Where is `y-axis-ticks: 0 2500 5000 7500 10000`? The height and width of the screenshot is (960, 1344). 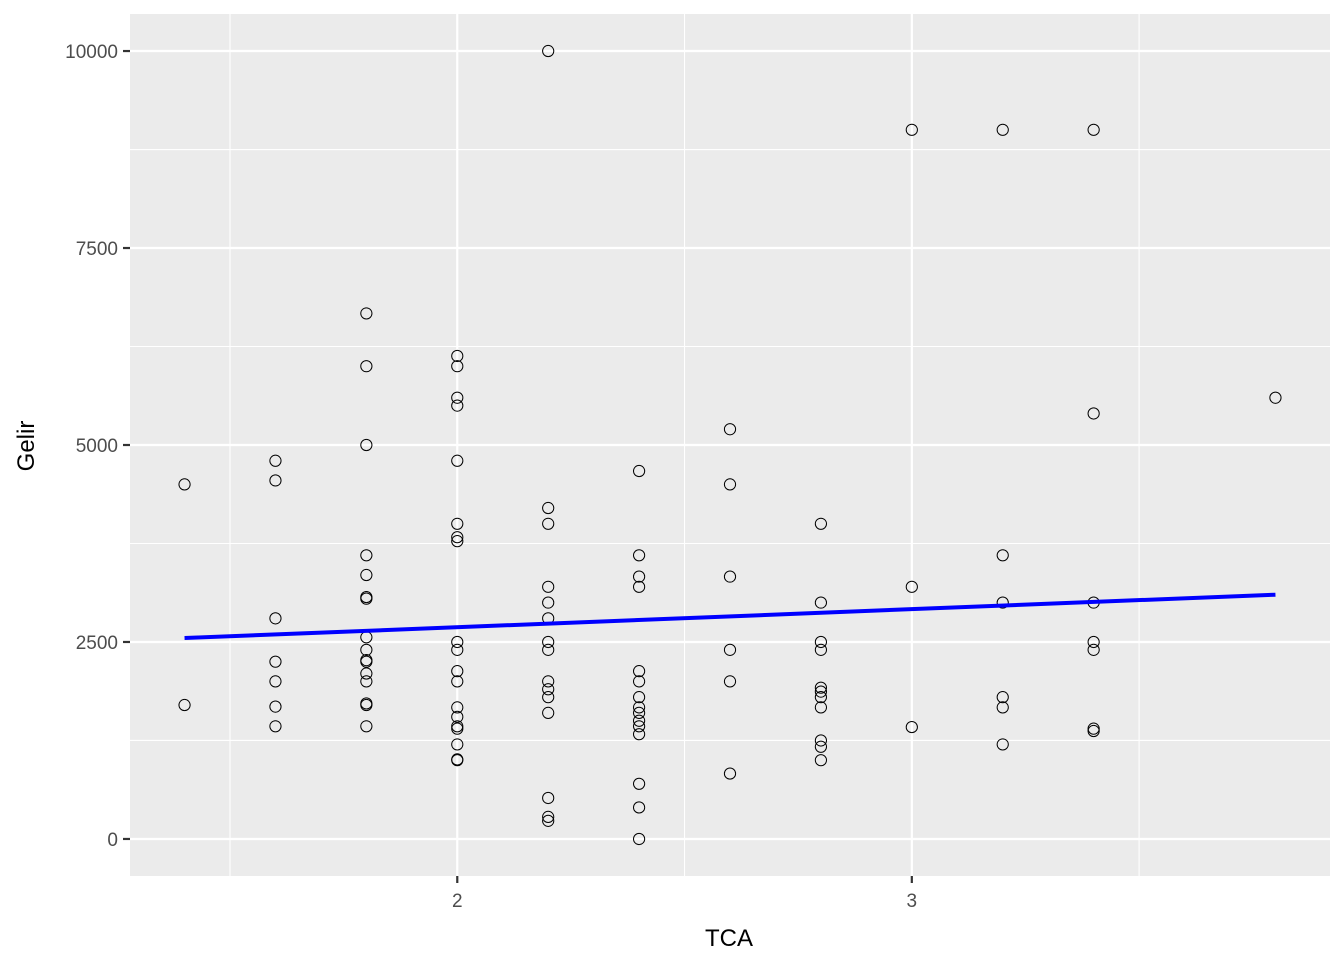
y-axis-ticks: 0 2500 5000 7500 10000 is located at coordinates (97, 446).